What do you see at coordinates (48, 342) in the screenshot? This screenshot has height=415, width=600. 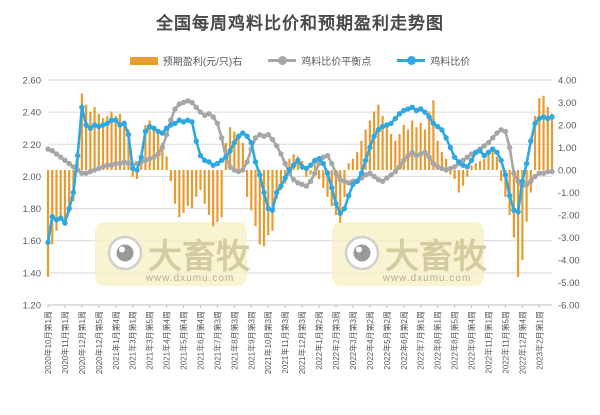 I see `svg-text: 2020年10月第1周` at bounding box center [48, 342].